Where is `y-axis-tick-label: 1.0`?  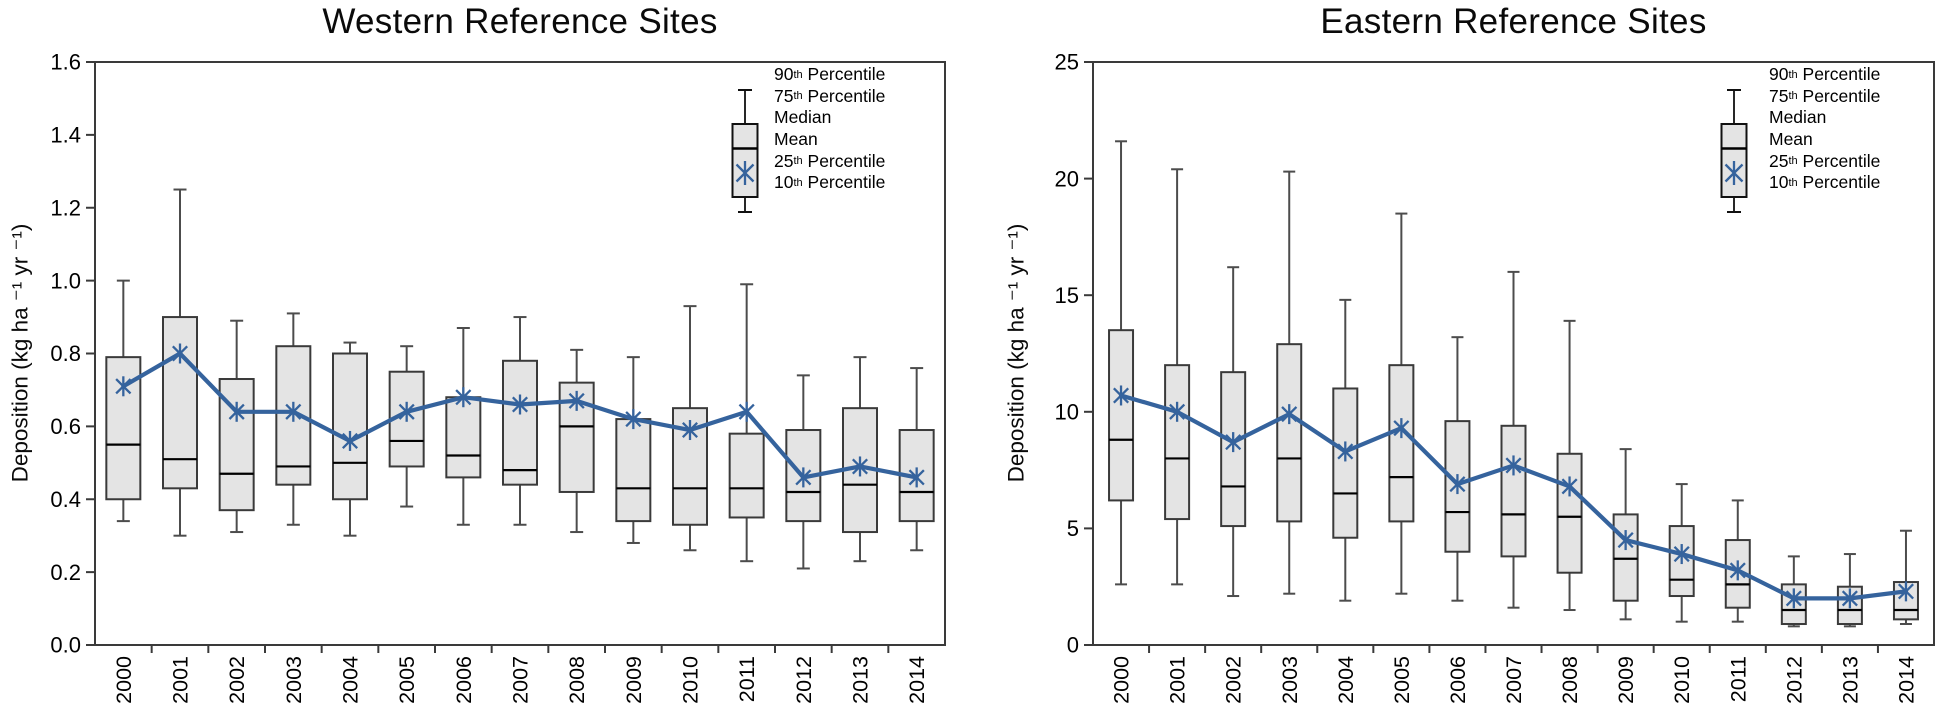
y-axis-tick-label: 1.0 is located at coordinates (65, 280).